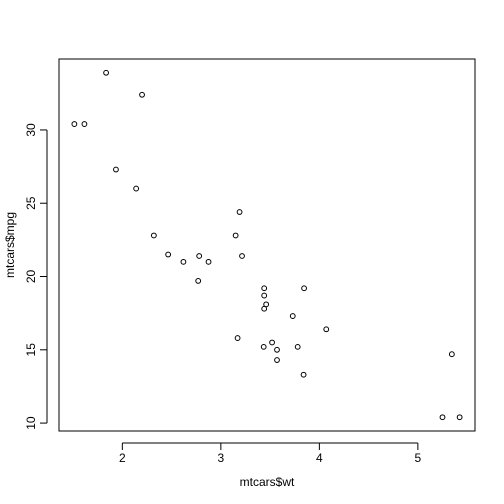 This screenshot has height=504, width=504. I want to click on y-tick-label: 15, so click(31, 350).